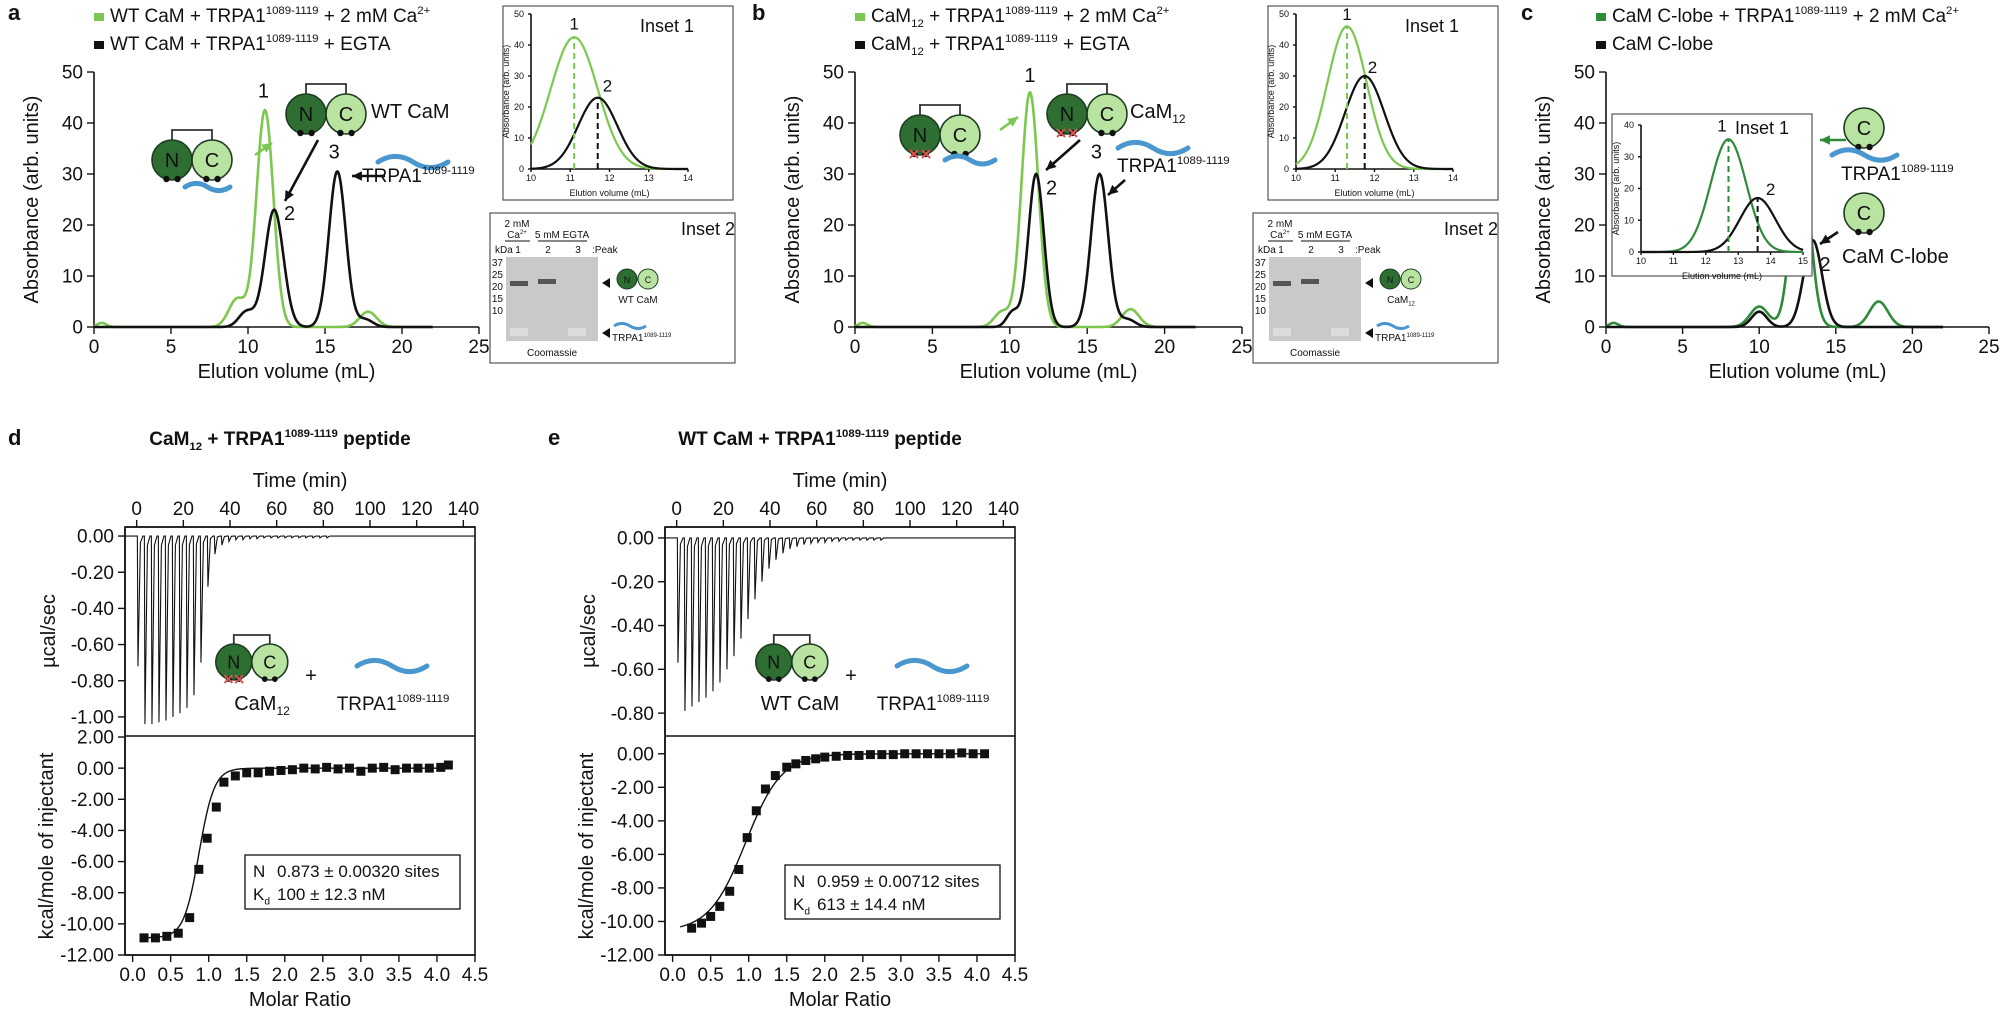 The height and width of the screenshot is (1010, 2000). I want to click on y-tick-label: 40, so click(1629, 125).